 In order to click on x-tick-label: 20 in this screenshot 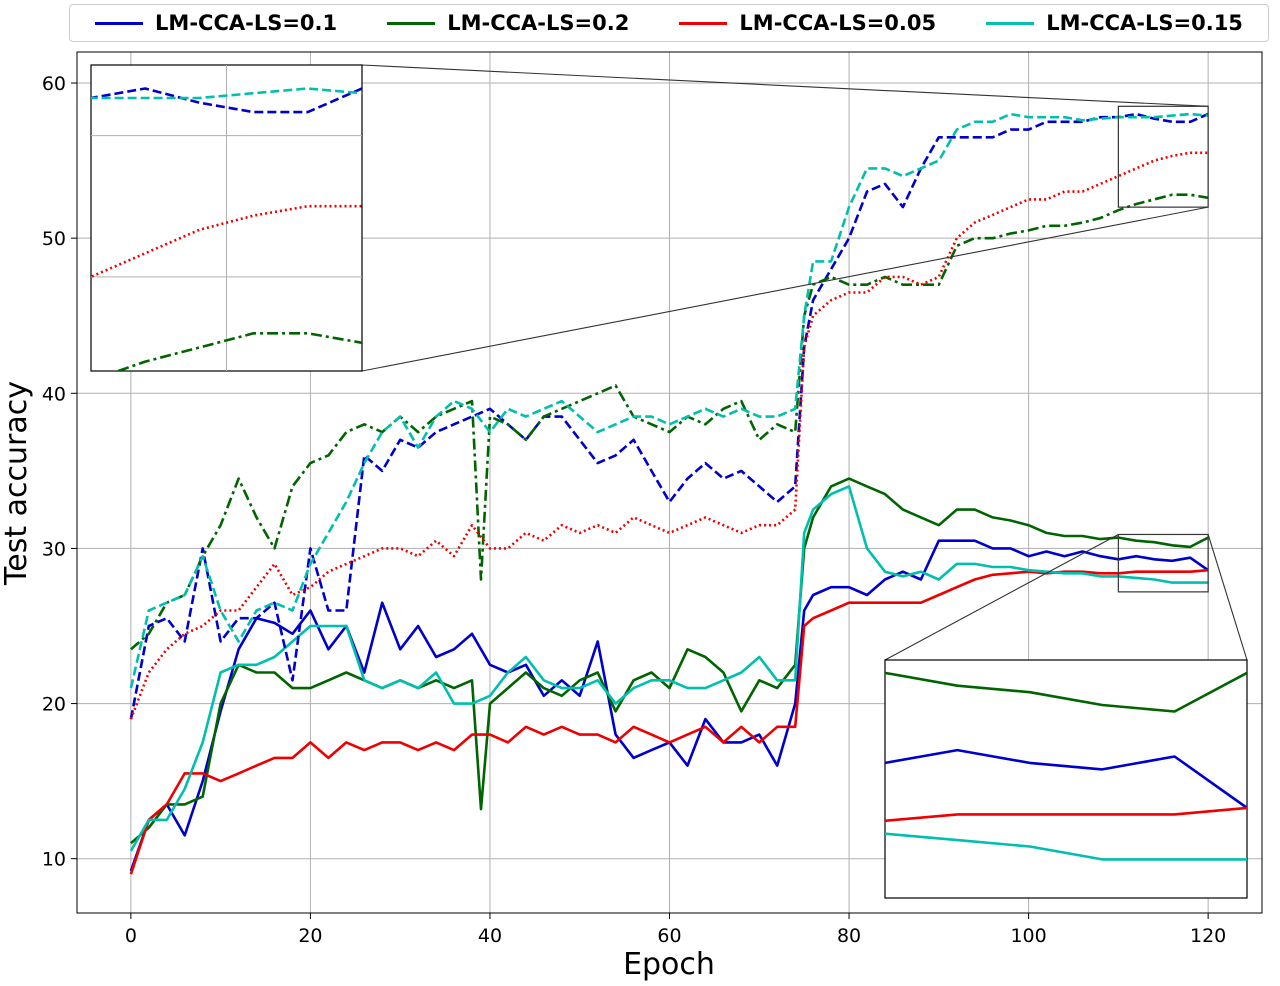, I will do `click(310, 936)`.